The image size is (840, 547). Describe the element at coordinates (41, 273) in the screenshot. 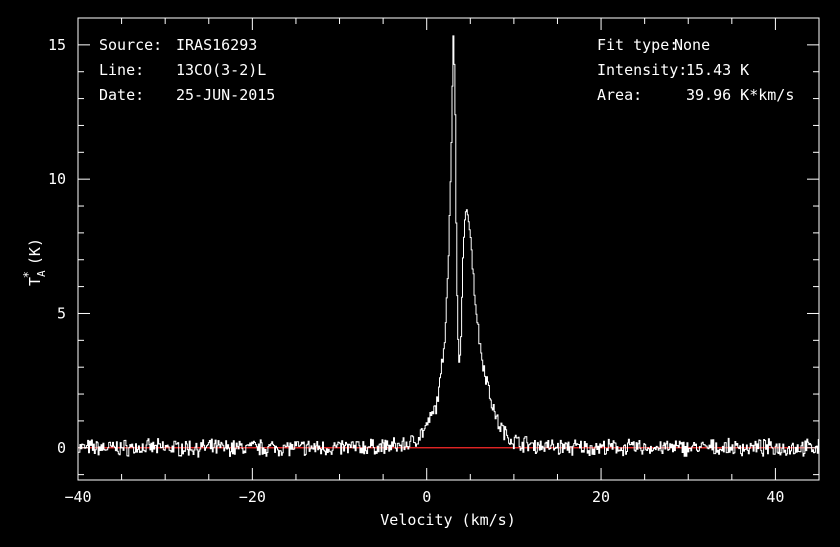

I see `y-axis-label-sub: A` at that location.